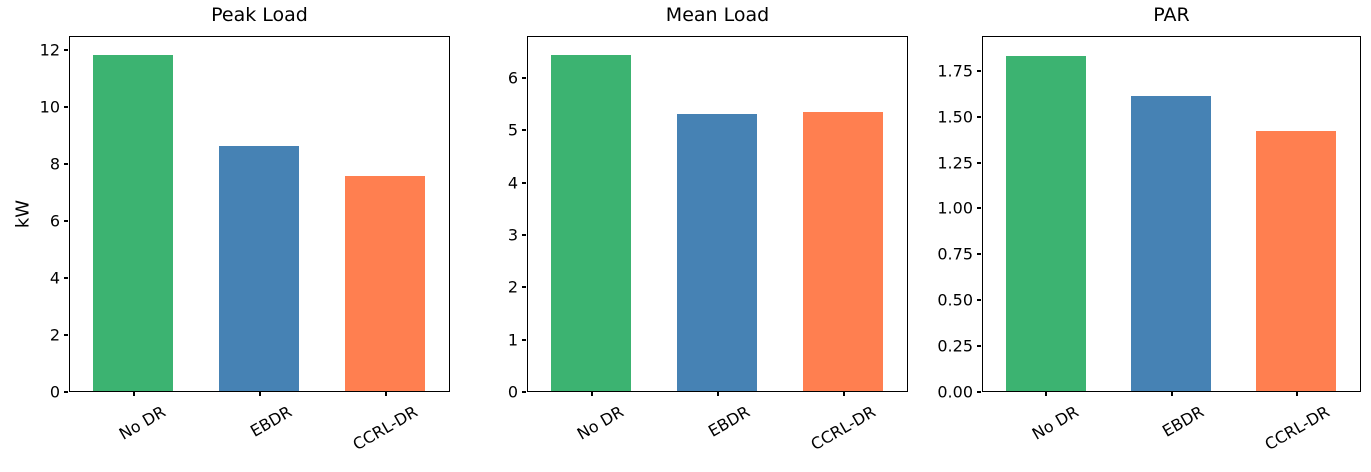 This screenshot has width=1371, height=472. What do you see at coordinates (54, 164) in the screenshot?
I see `y-tick-label: 8` at bounding box center [54, 164].